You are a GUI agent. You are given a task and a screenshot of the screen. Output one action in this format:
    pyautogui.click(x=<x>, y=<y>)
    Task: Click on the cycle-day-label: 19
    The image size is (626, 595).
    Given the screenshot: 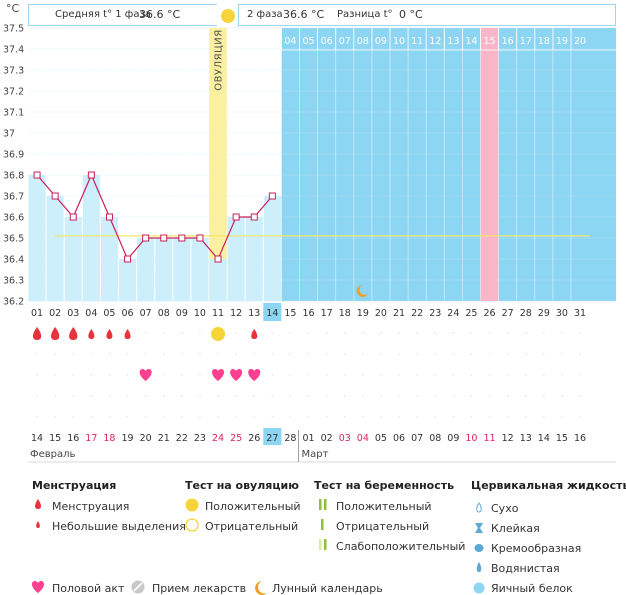 What is the action you would take?
    pyautogui.click(x=363, y=313)
    